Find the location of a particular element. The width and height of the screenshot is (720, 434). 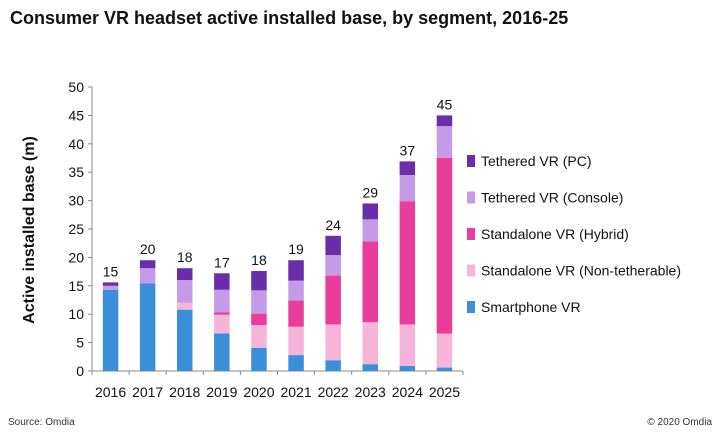

total-label: 20 is located at coordinates (148, 249).